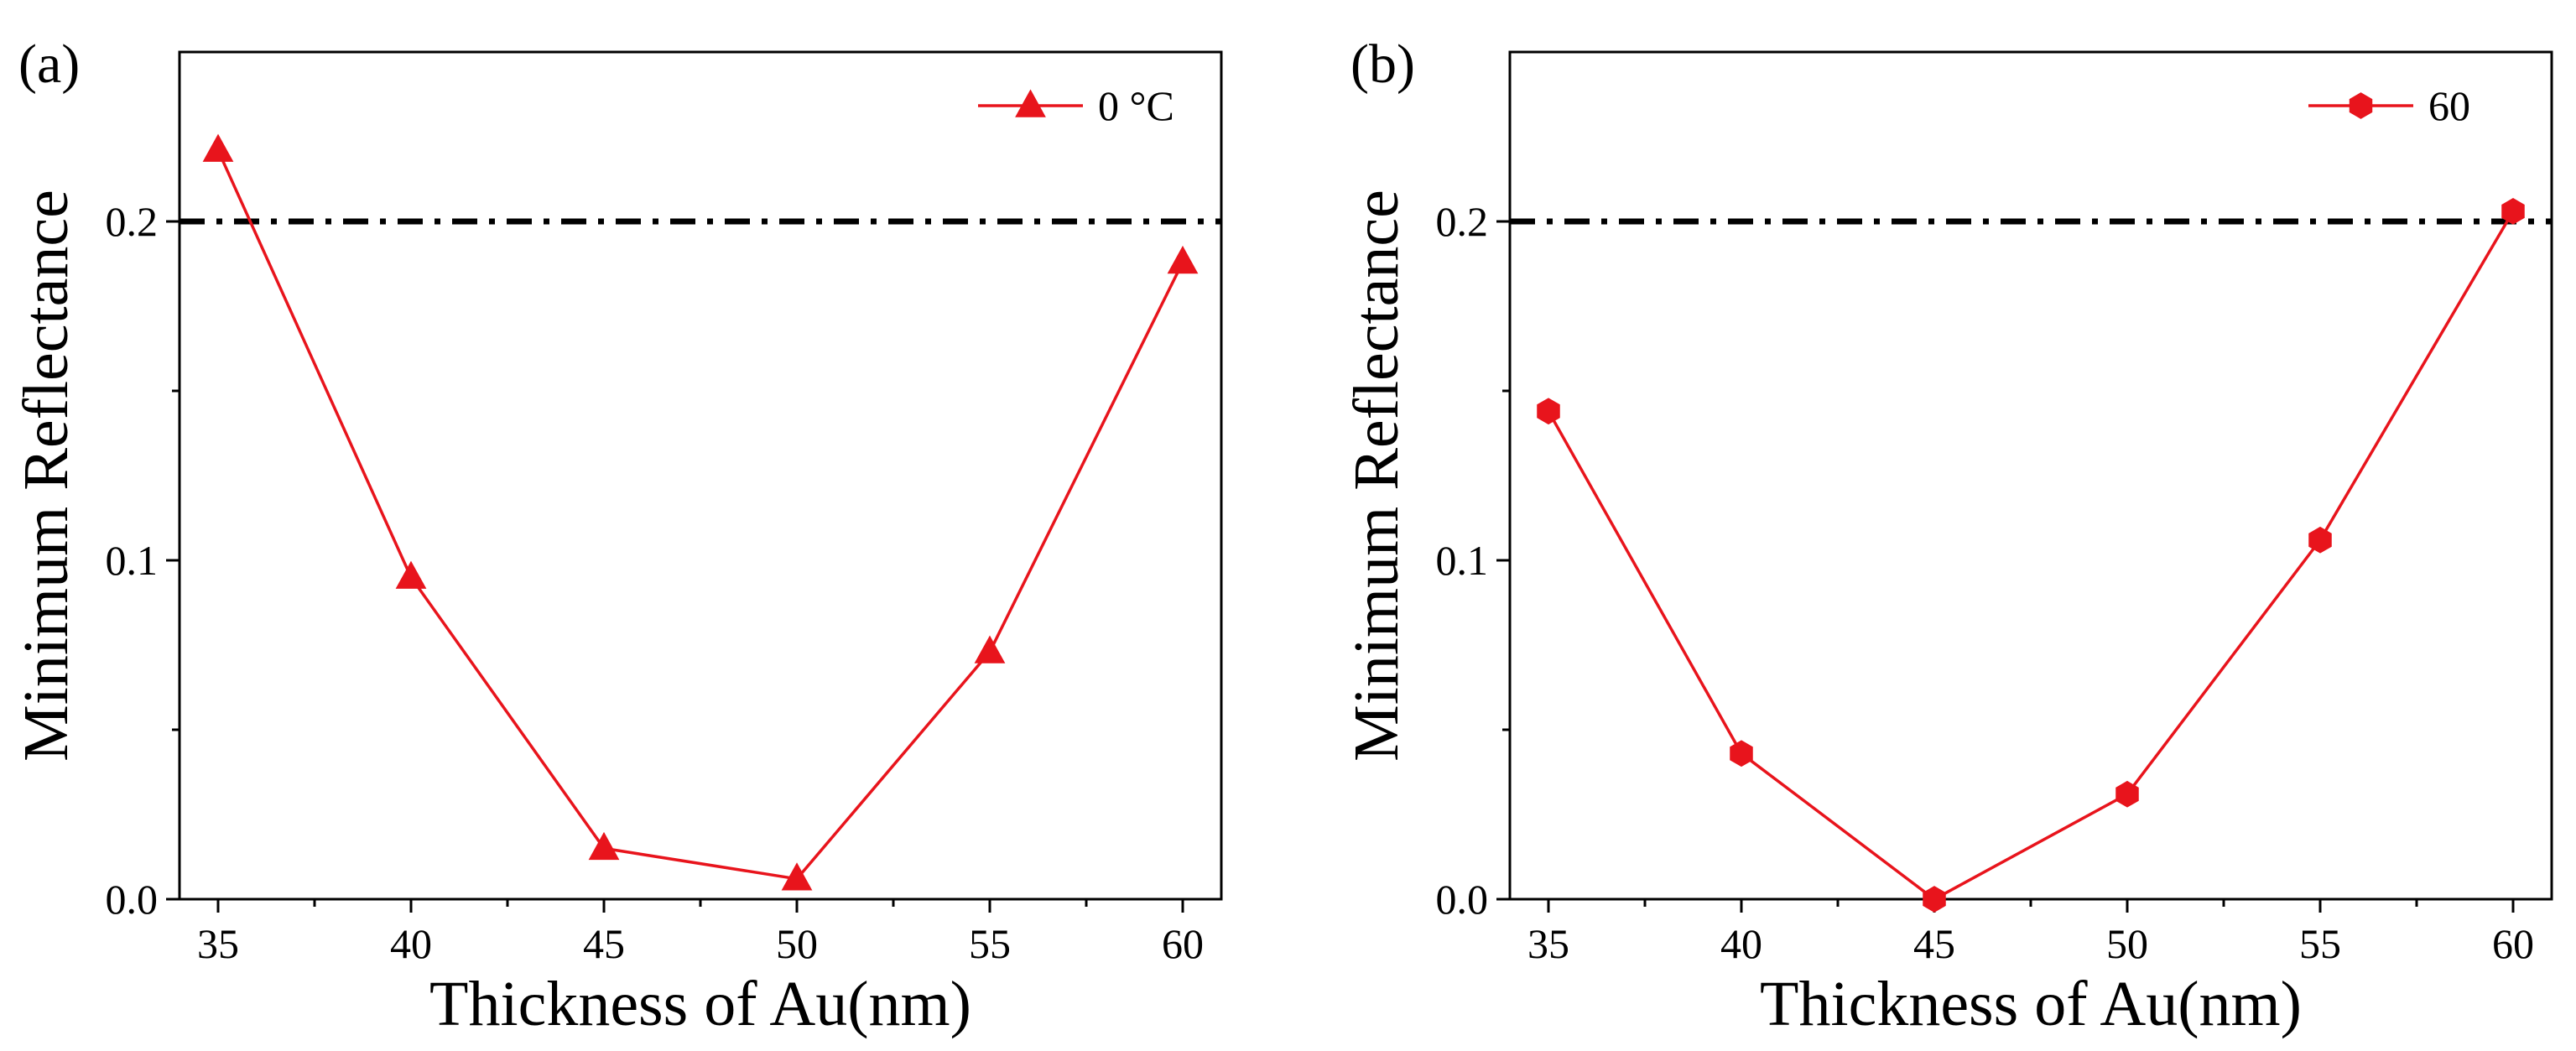 This screenshot has height=1051, width=2576. I want to click on panel-label: (a), so click(49, 64).